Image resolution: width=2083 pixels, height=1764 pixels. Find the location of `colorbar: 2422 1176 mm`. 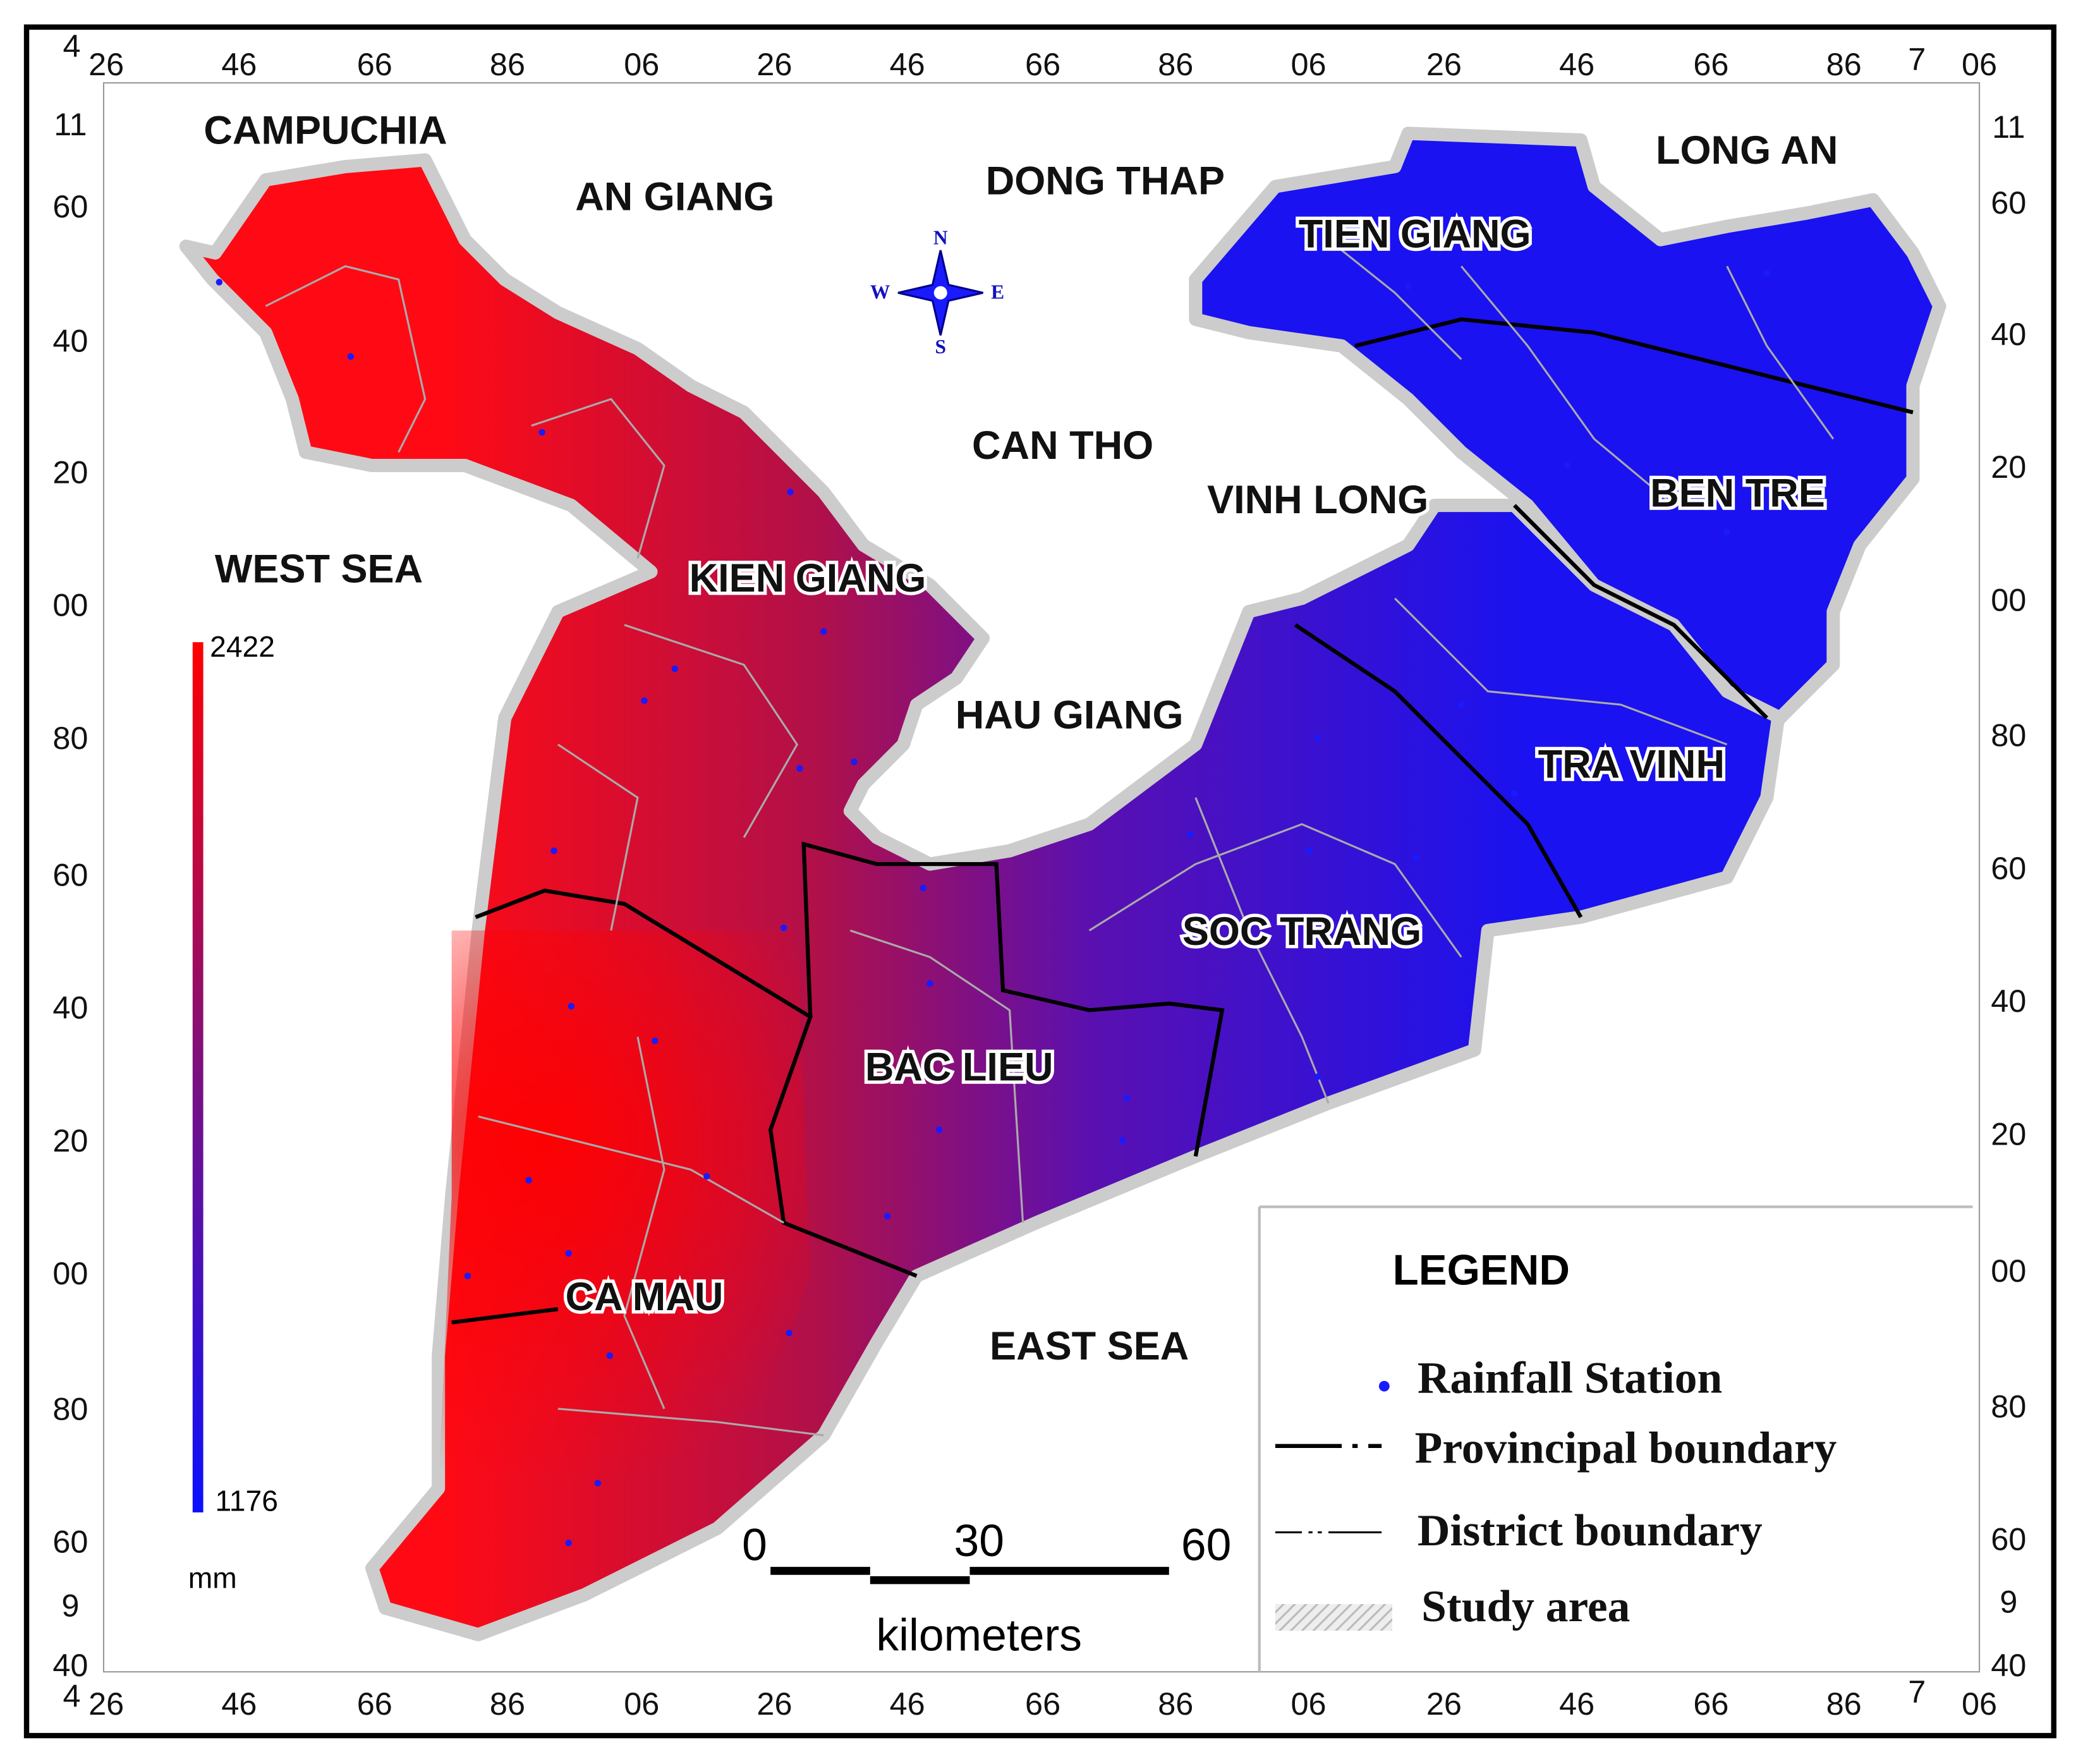

colorbar: 2422 1176 mm is located at coordinates (233, 1112).